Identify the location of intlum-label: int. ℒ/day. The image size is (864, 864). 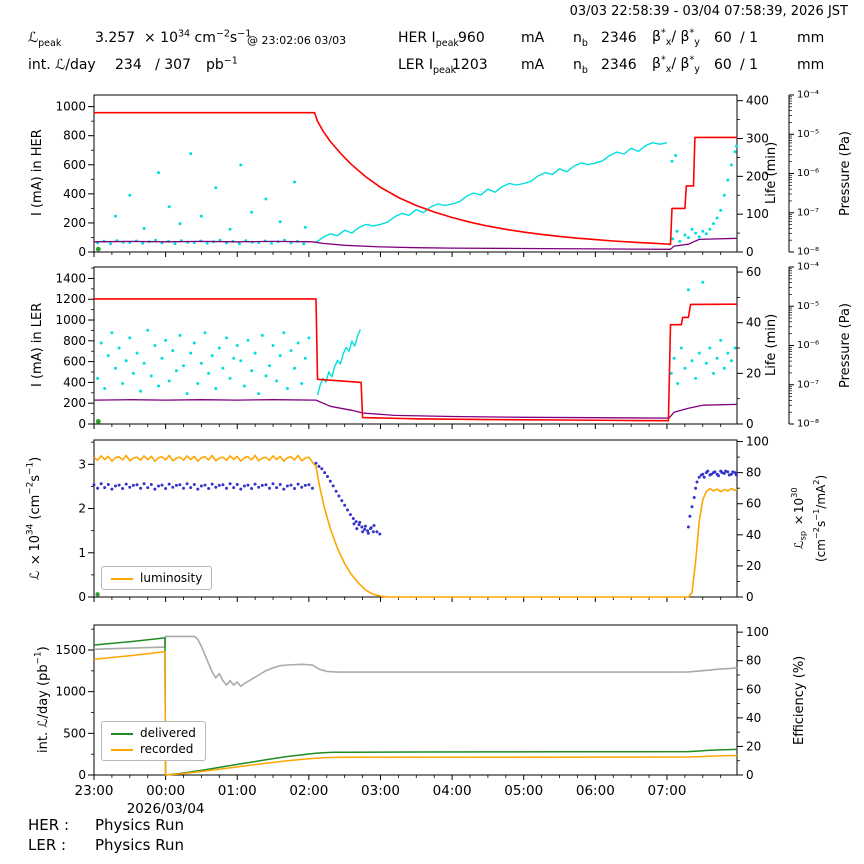
(62, 65).